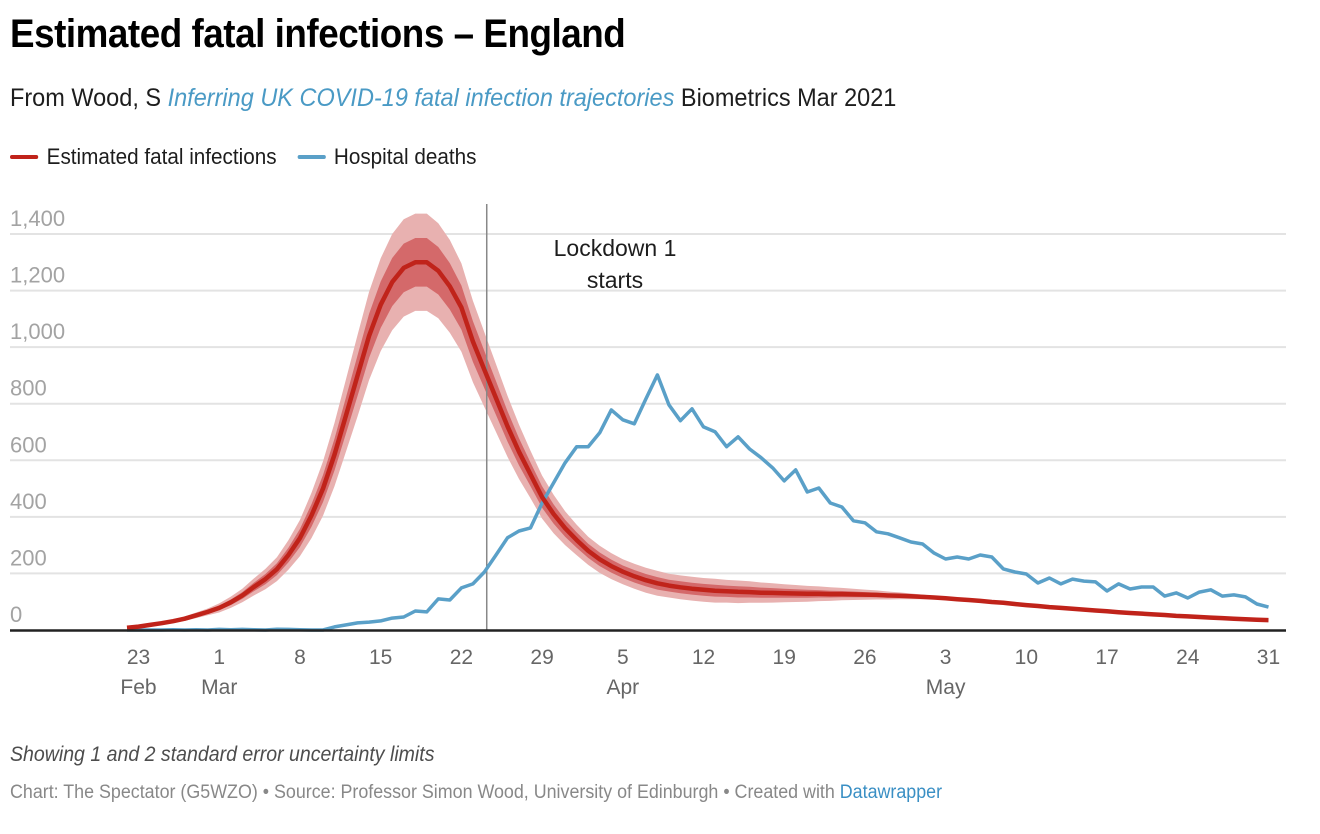 The image size is (1320, 834). What do you see at coordinates (946, 657) in the screenshot?
I see `x-tick-label: 3` at bounding box center [946, 657].